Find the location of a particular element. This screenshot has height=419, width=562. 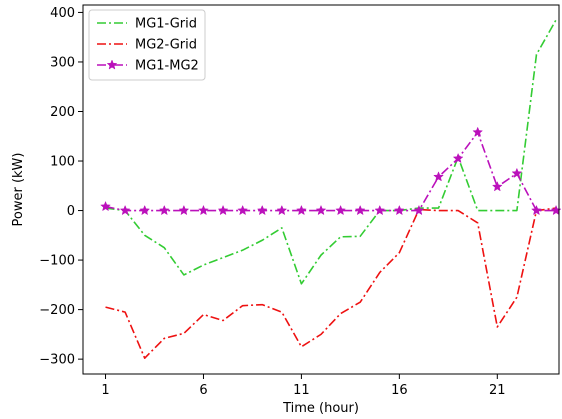

legend-box is located at coordinates (147, 45).